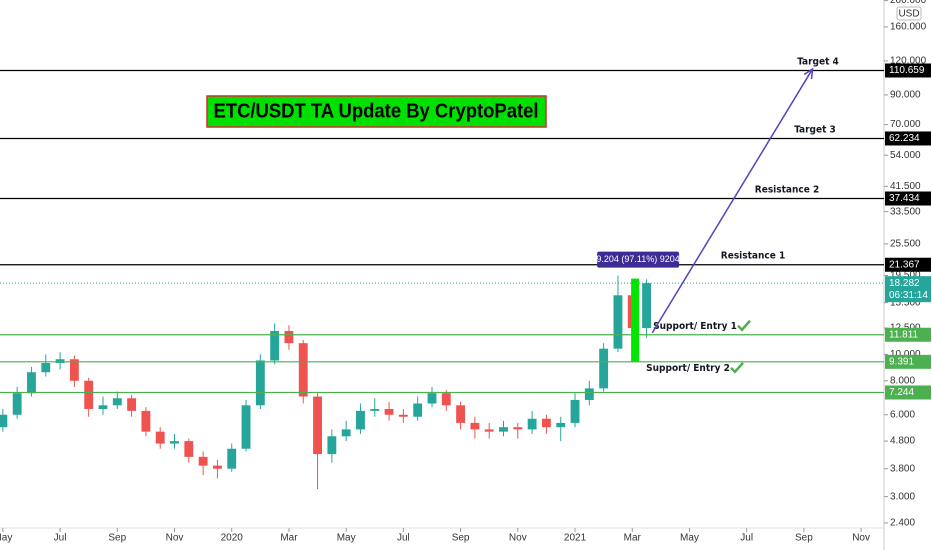 The image size is (932, 550). I want to click on unit-label: USD, so click(908, 14).